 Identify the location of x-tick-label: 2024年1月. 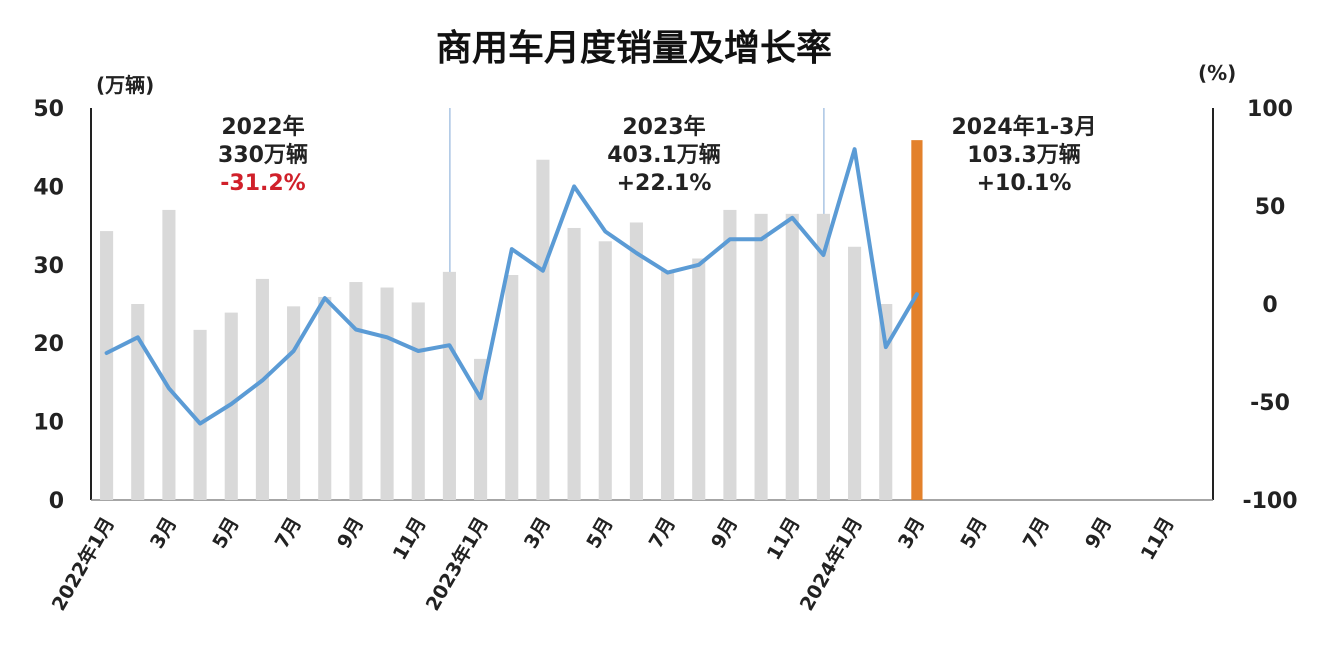
(831, 564).